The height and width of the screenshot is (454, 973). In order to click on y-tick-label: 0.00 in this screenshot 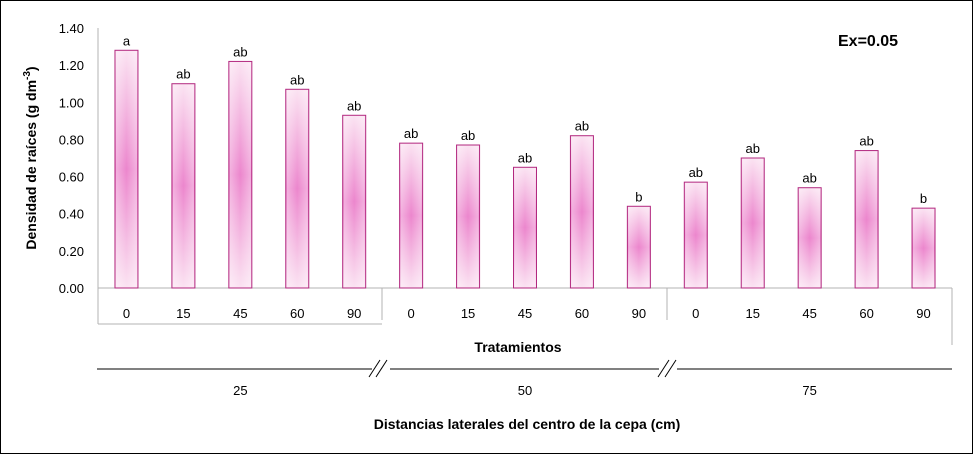, I will do `click(71, 288)`.